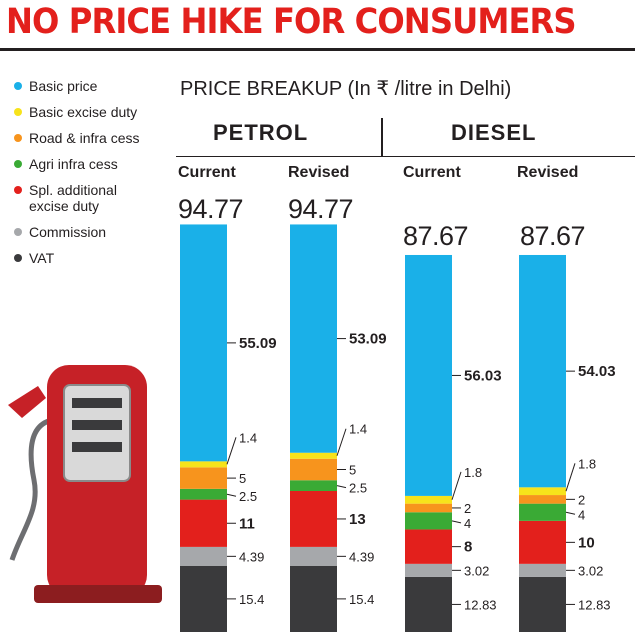 This screenshot has width=635, height=642. I want to click on legend-item: Agri infra cess, so click(90, 164).